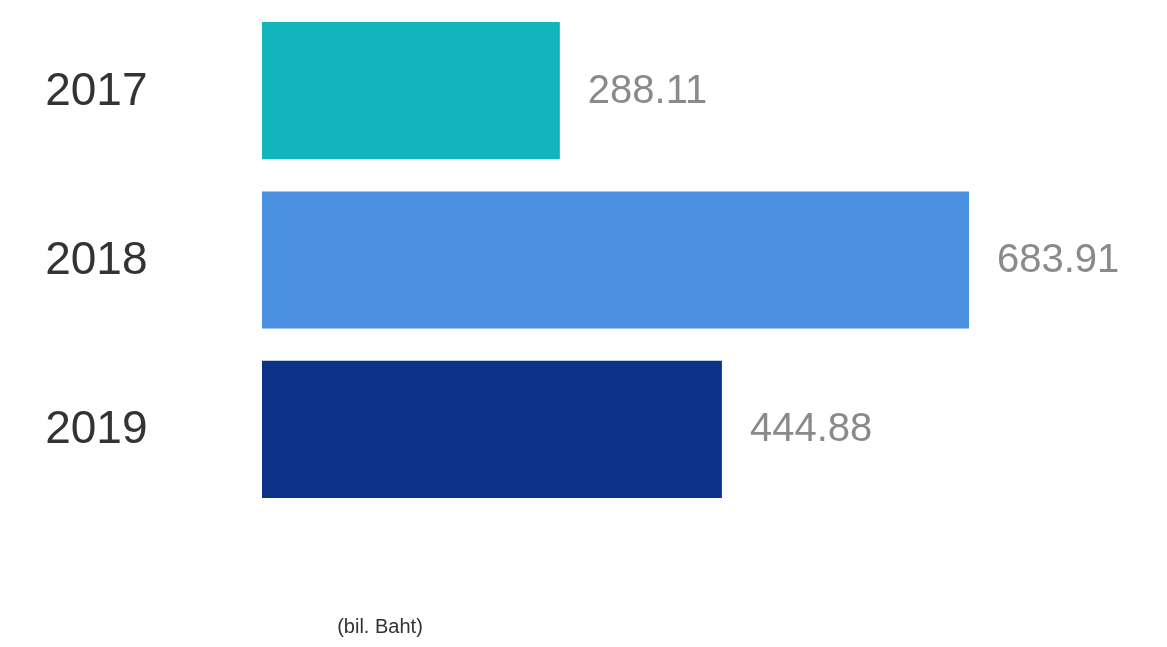  What do you see at coordinates (1058, 258) in the screenshot?
I see `data-label: 683.91` at bounding box center [1058, 258].